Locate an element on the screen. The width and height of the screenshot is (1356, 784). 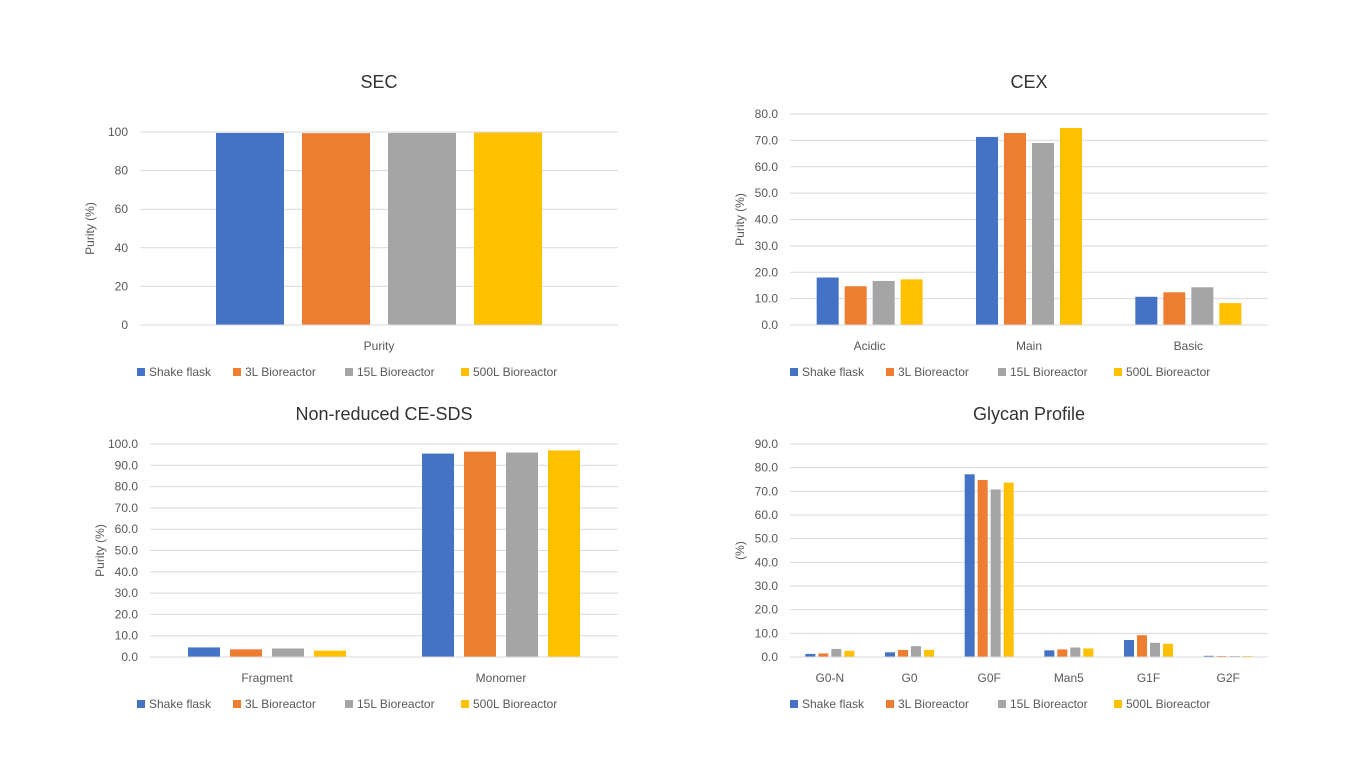
y-tick-label: 10.0 is located at coordinates (127, 636).